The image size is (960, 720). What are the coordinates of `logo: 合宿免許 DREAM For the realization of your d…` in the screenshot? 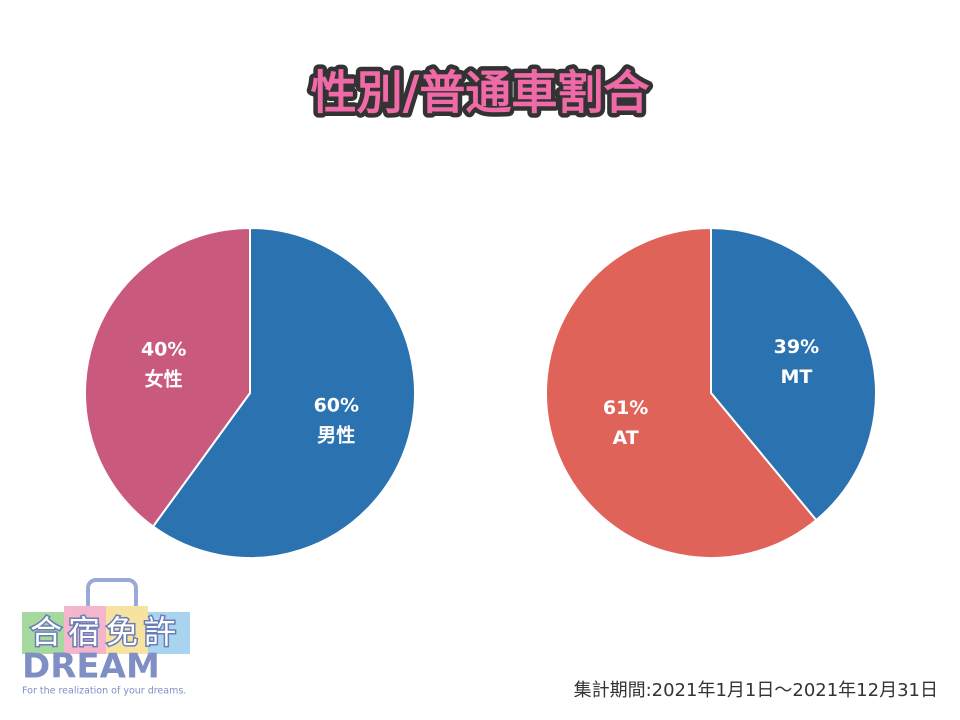 It's located at (106, 637).